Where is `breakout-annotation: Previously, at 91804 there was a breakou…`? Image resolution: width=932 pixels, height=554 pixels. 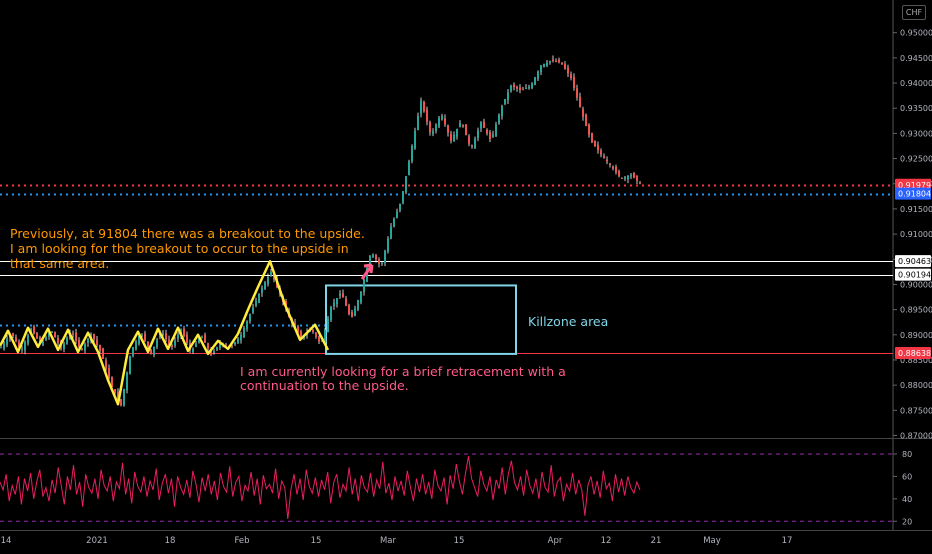
breakout-annotation: Previously, at 91804 there was a breakou… is located at coordinates (187, 248).